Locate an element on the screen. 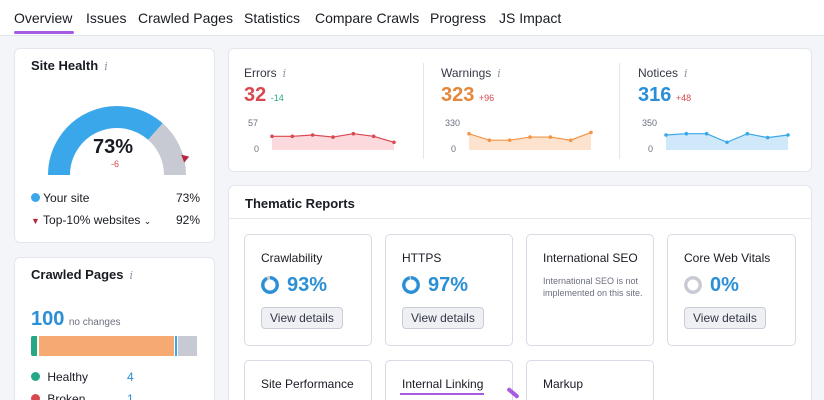 This screenshot has height=400, width=824. crawled-pages-bar is located at coordinates (114, 346).